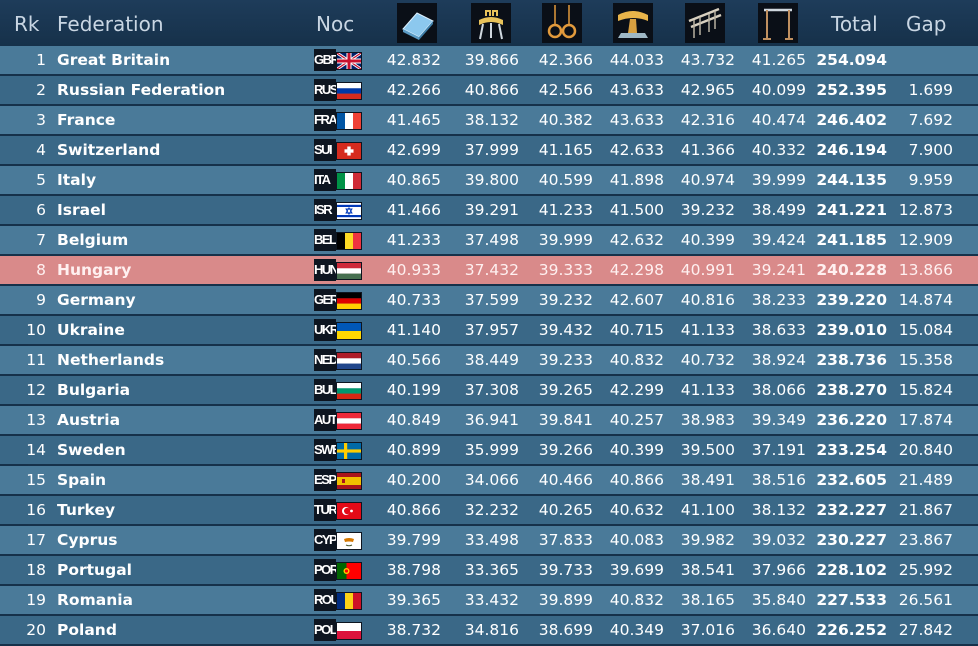  What do you see at coordinates (851, 90) in the screenshot?
I see `total-cell: 252.395` at bounding box center [851, 90].